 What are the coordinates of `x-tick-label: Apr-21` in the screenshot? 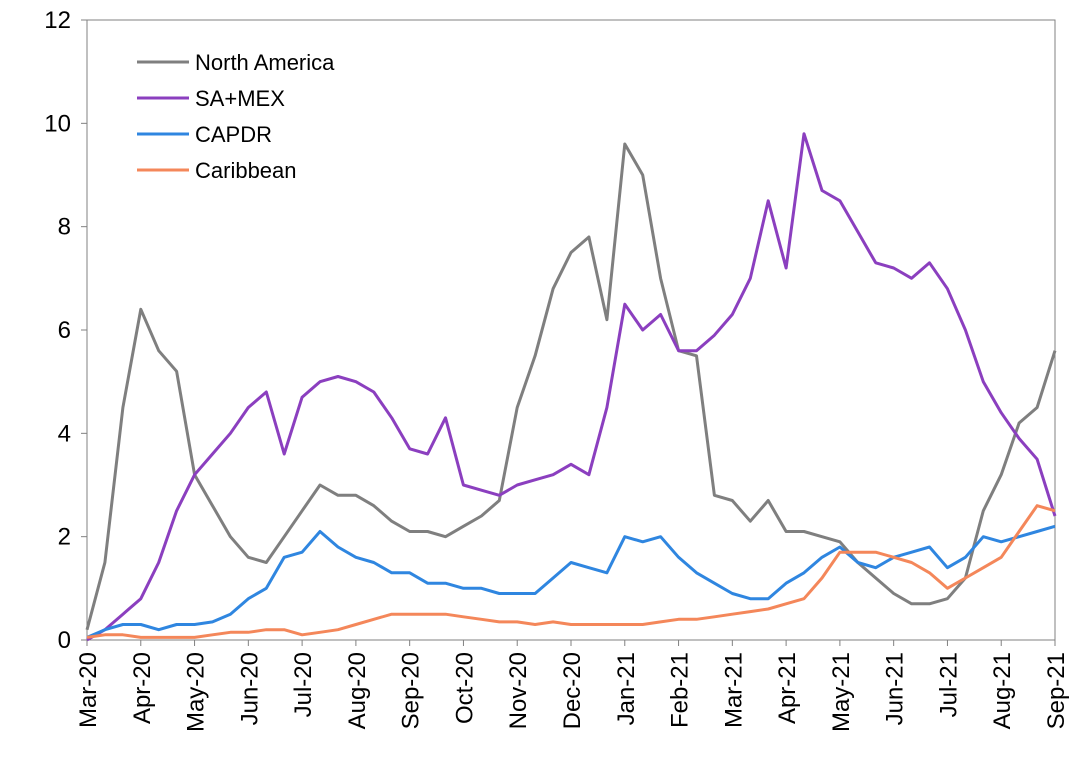 It's located at (787, 688).